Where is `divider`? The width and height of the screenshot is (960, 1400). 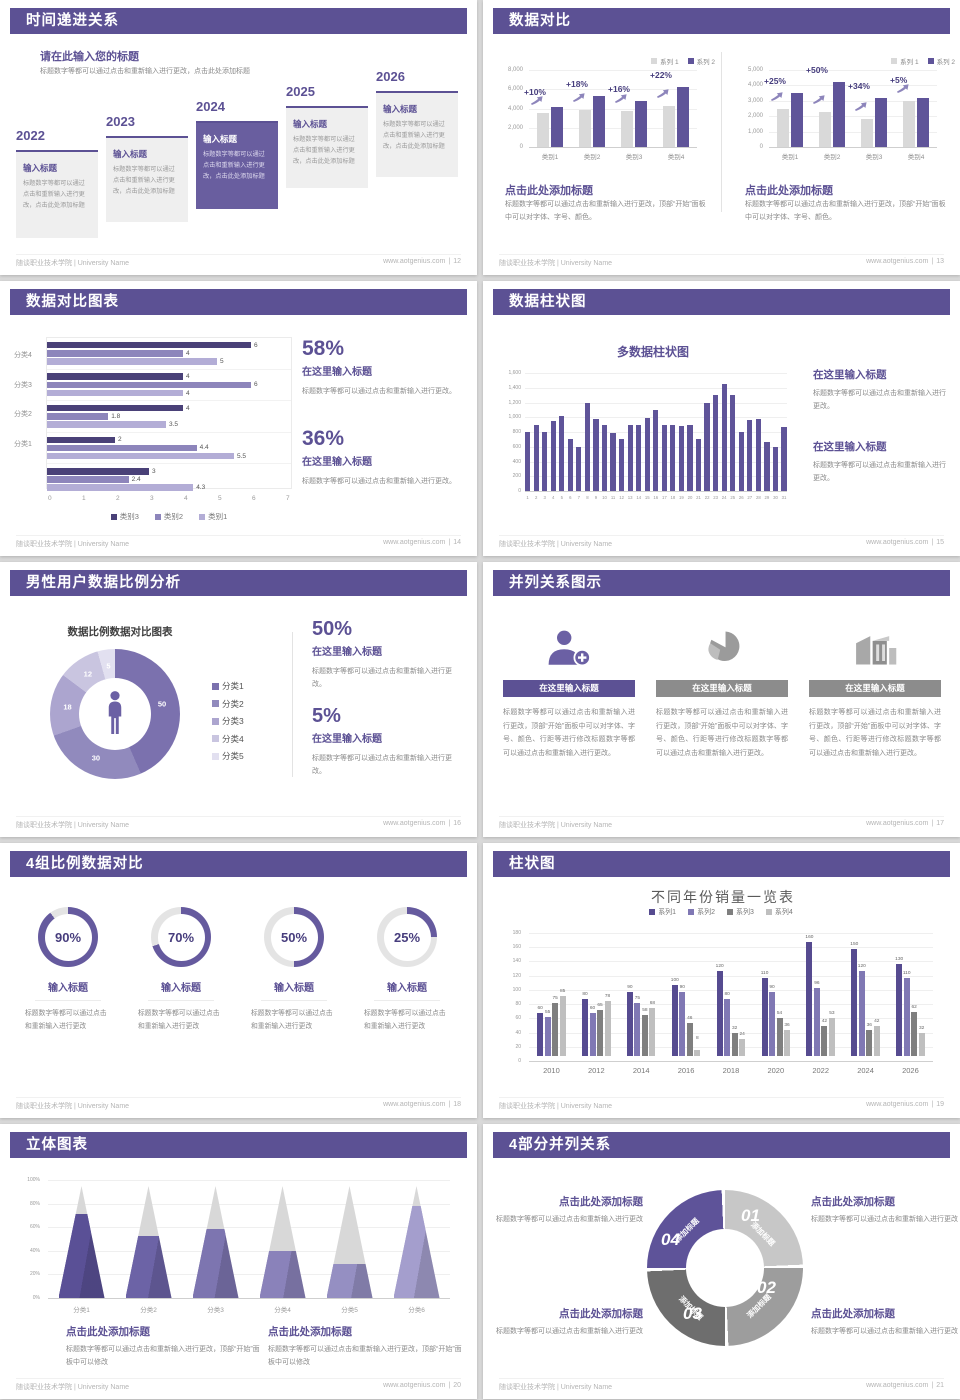
divider is located at coordinates (294, 1000).